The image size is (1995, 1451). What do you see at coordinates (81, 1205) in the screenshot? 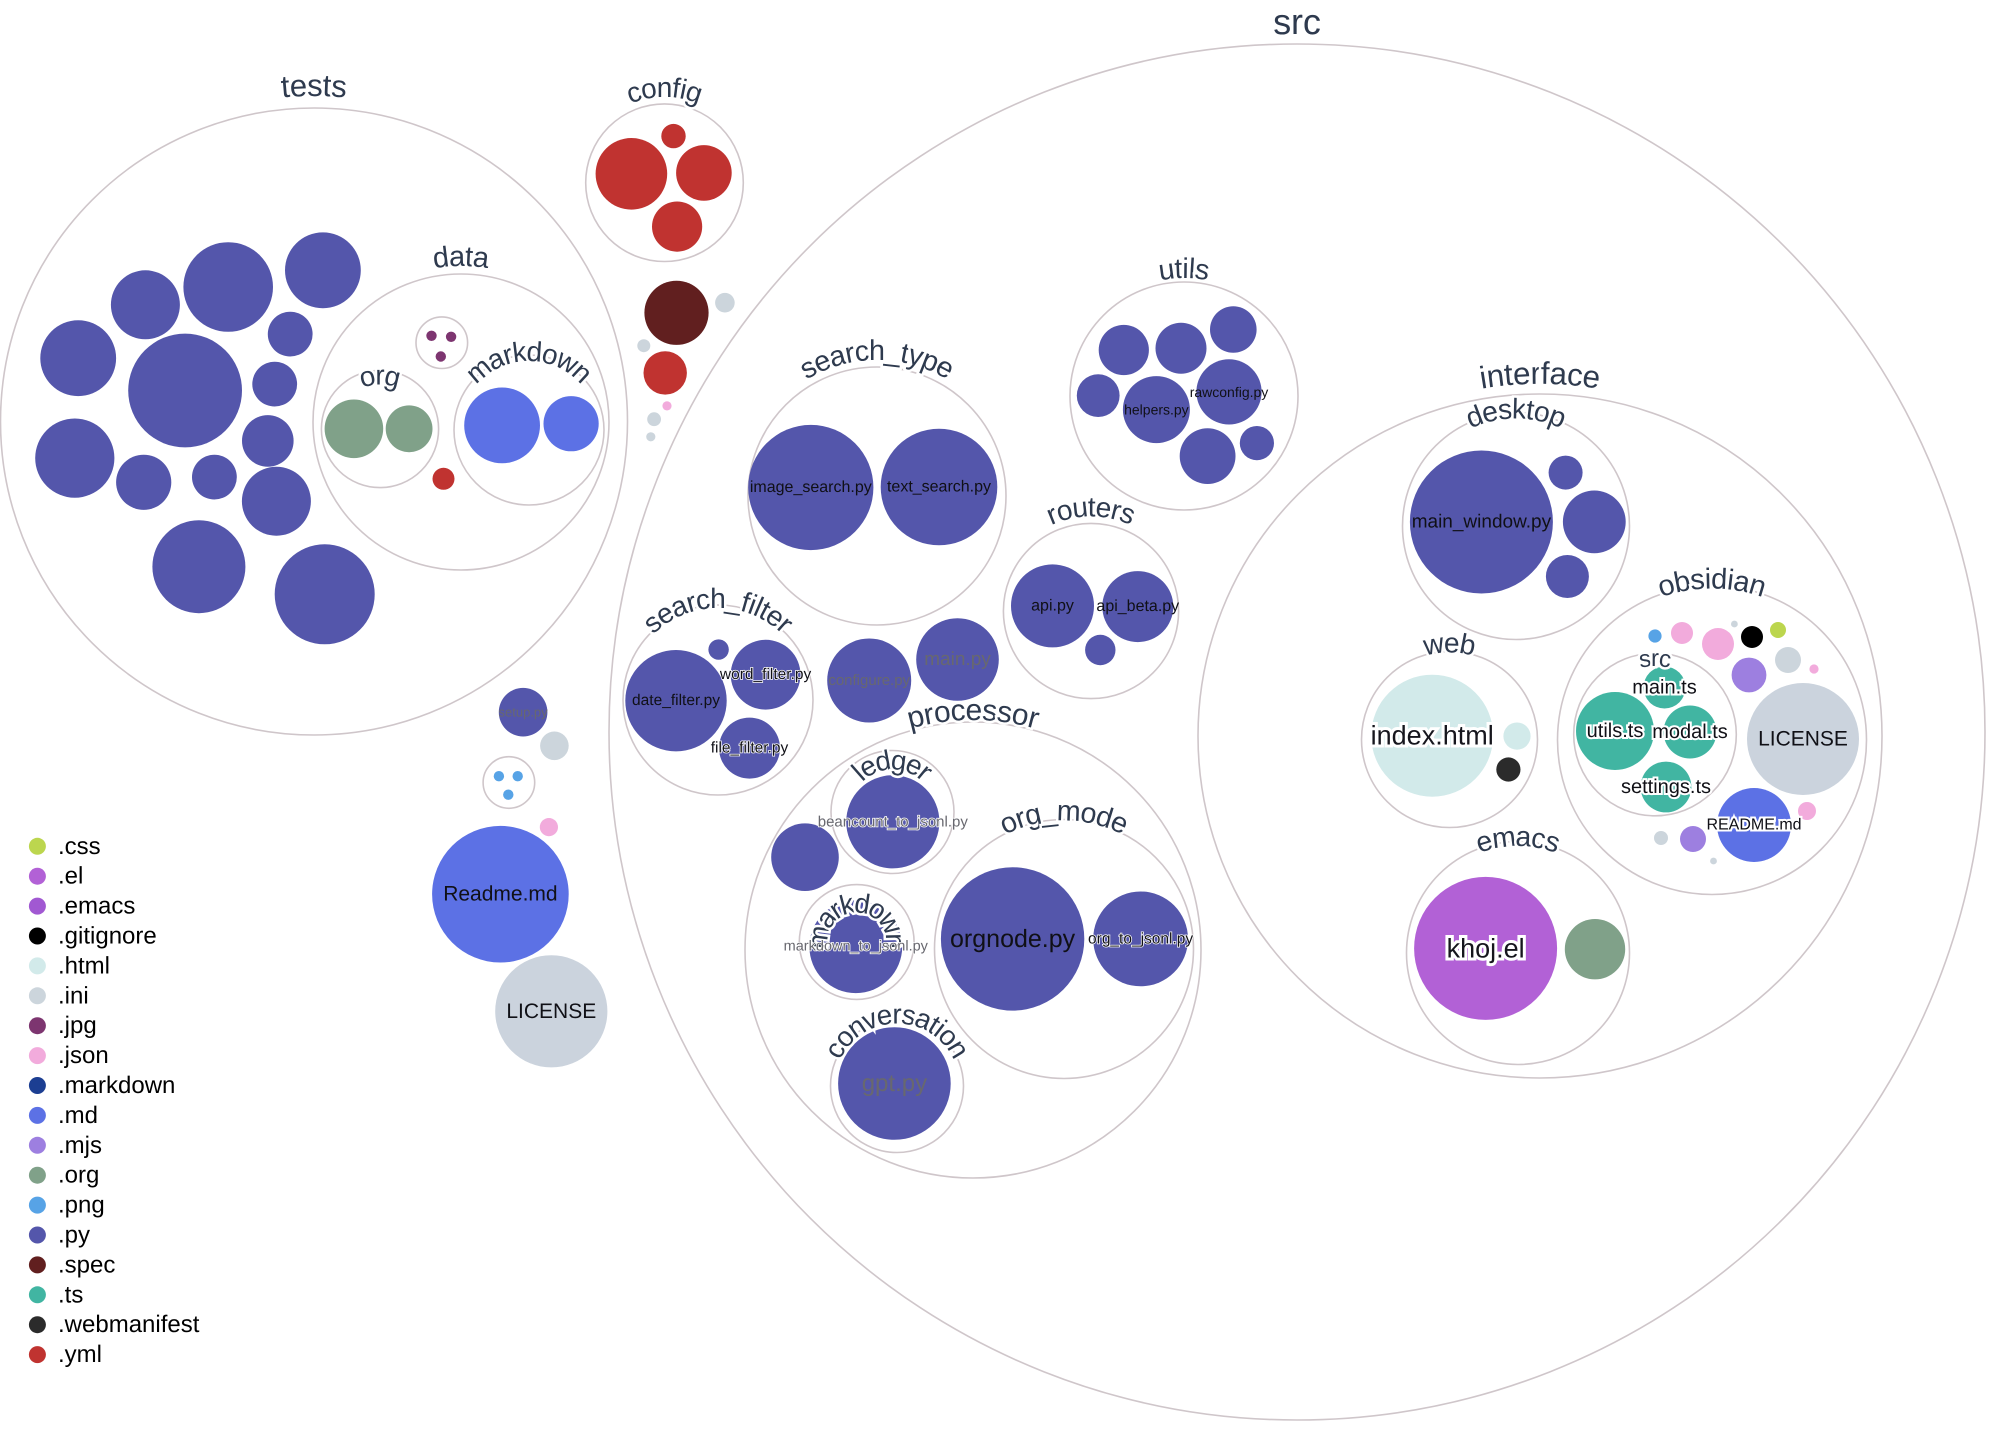
I see `svg-text: .png` at bounding box center [81, 1205].